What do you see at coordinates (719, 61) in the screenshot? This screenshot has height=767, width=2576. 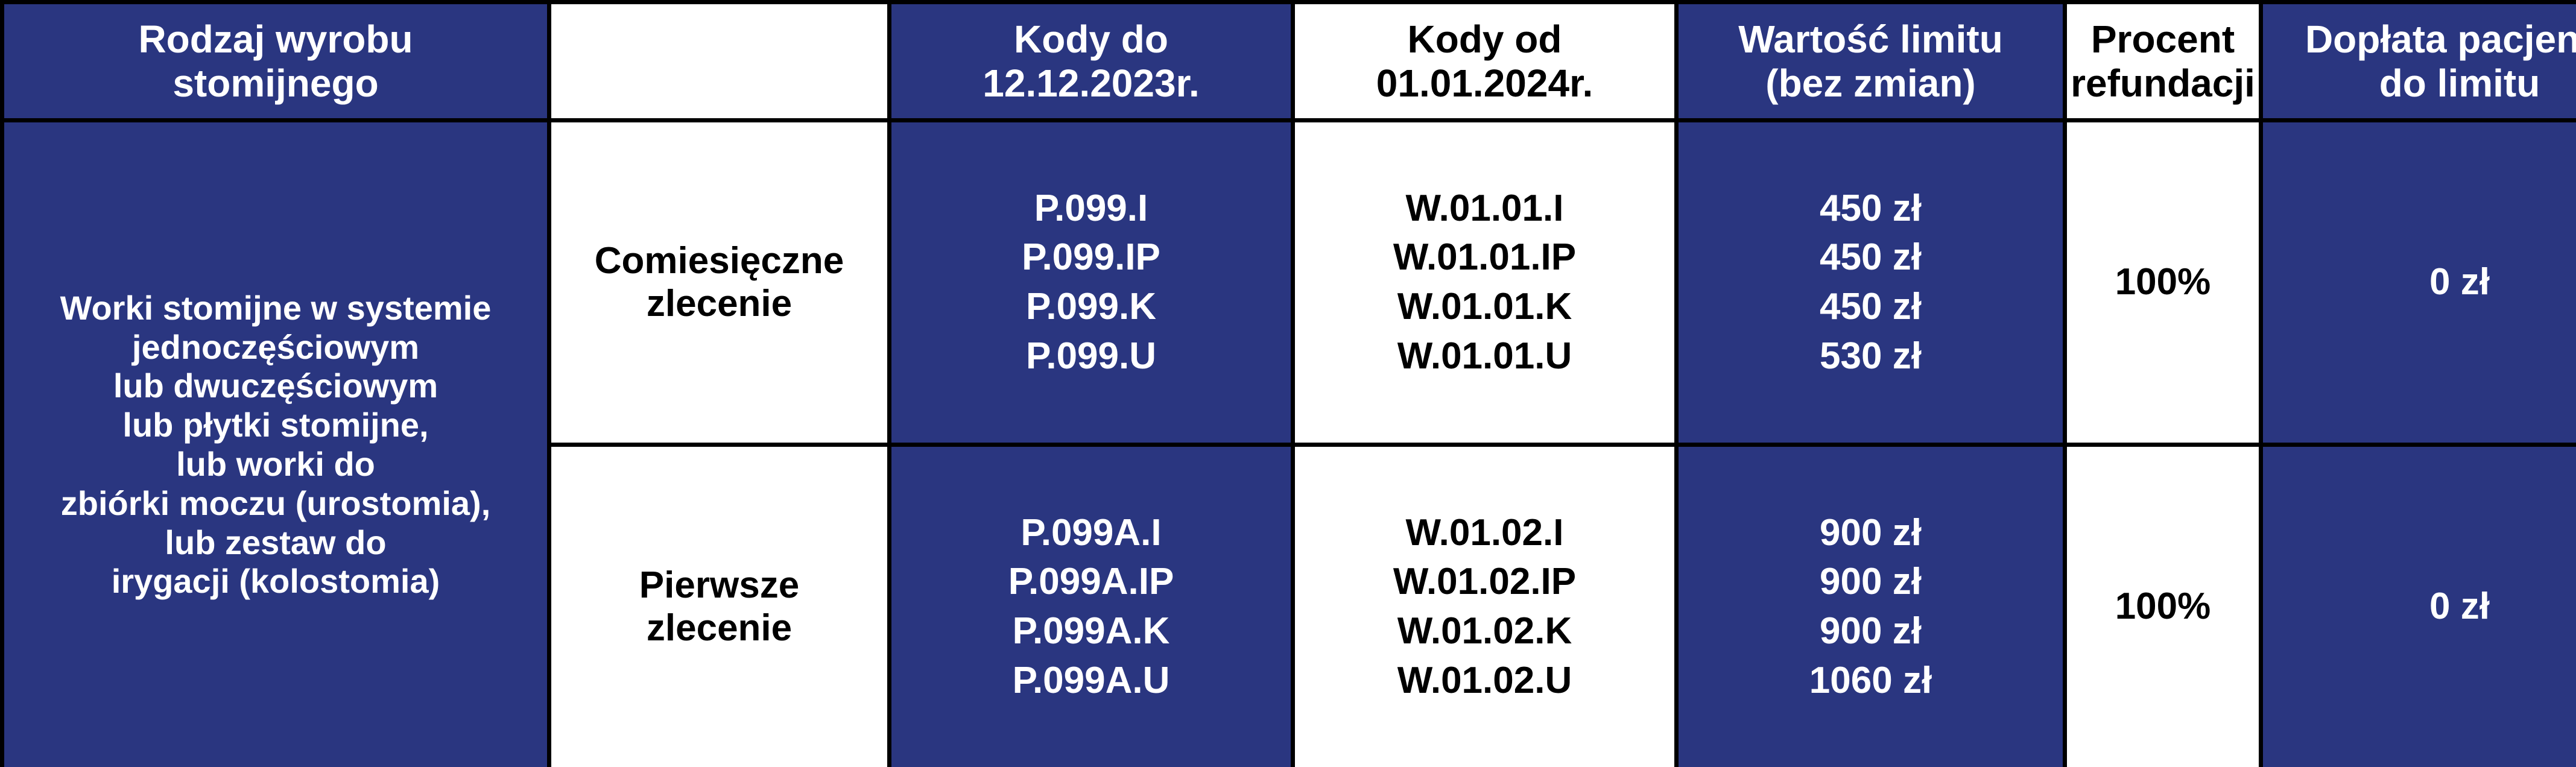 I see `header-order-type-empty` at bounding box center [719, 61].